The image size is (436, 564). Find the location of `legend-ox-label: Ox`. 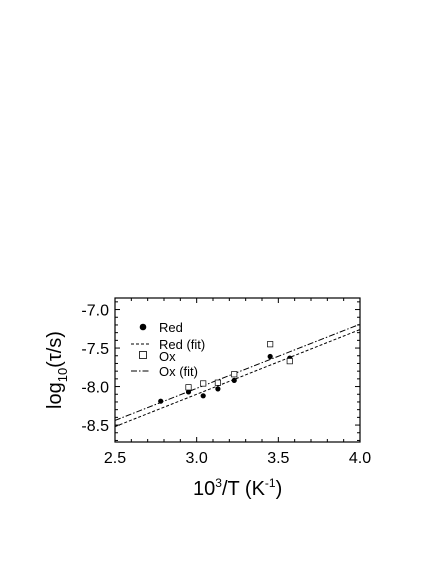

legend-ox-label: Ox is located at coordinates (167, 356).